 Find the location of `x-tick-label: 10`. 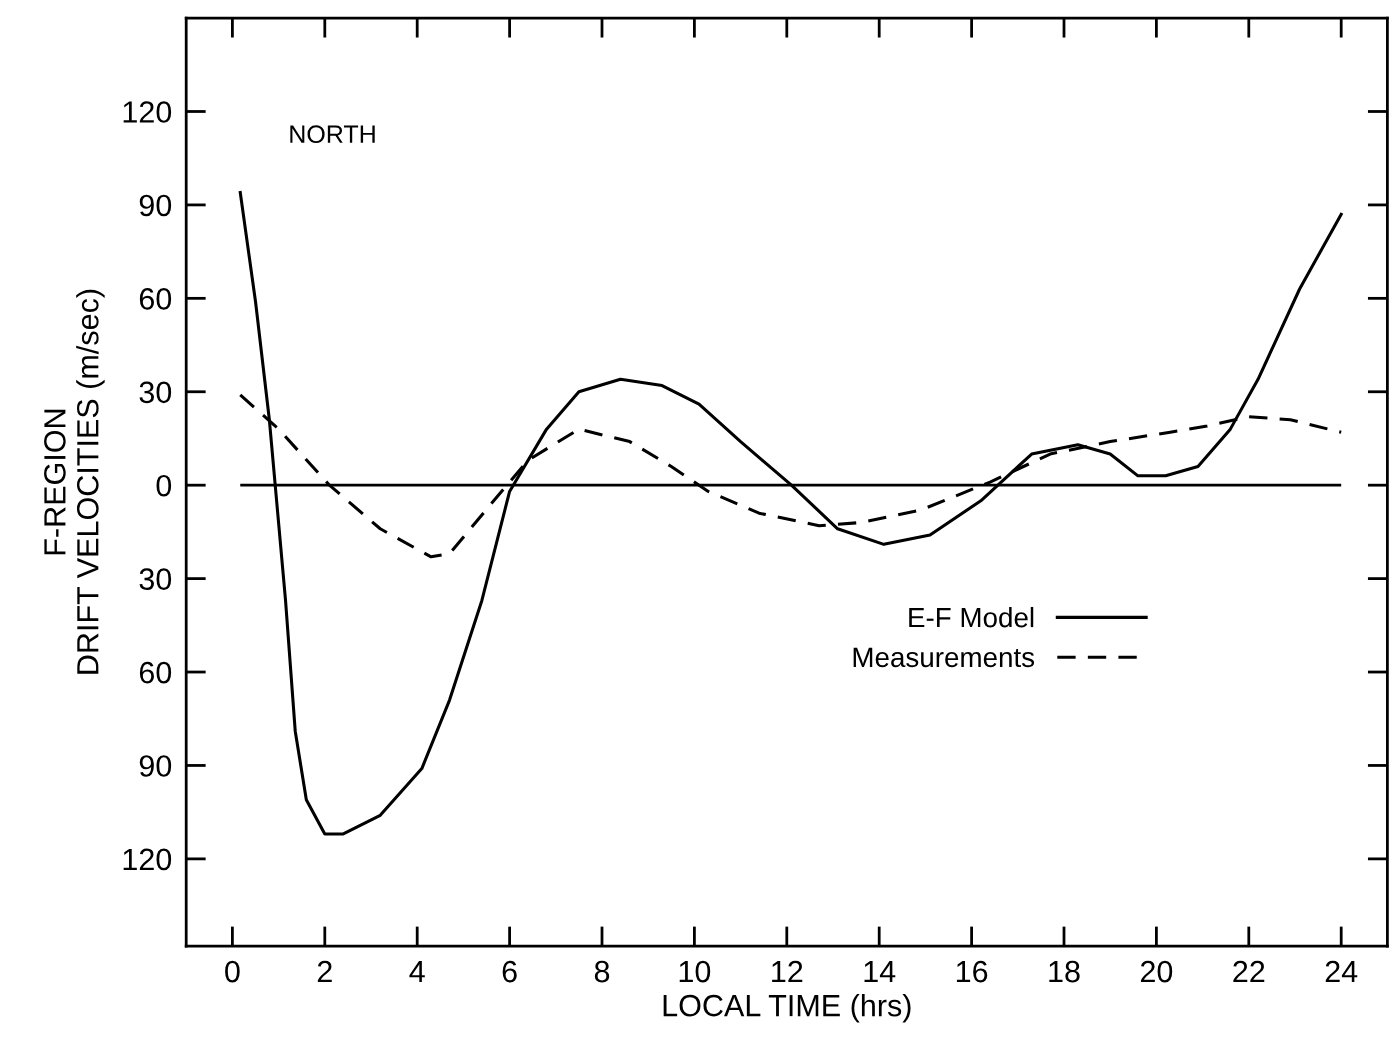

x-tick-label: 10 is located at coordinates (695, 971).